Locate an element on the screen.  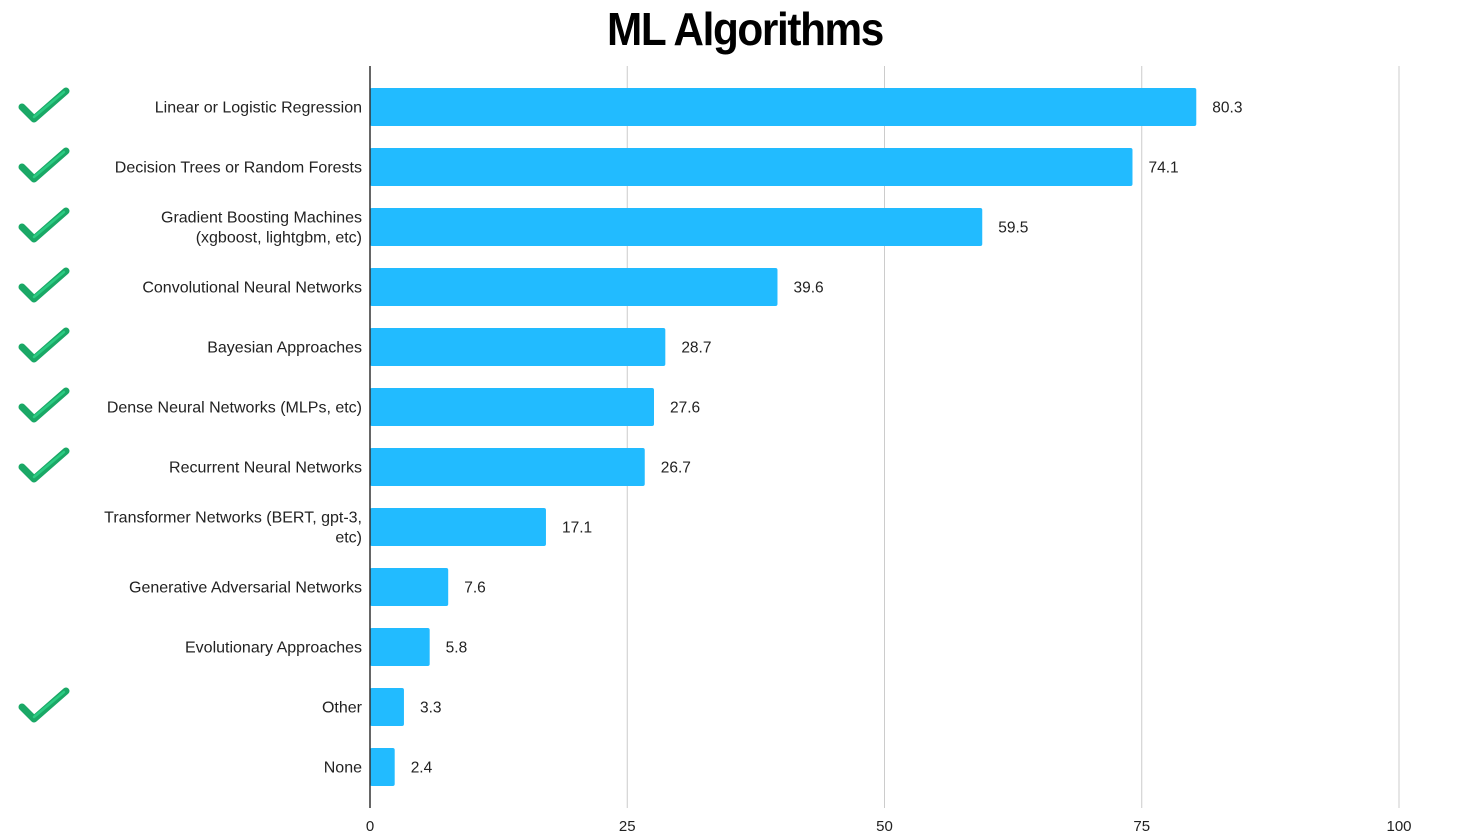
value-label: 3.3 is located at coordinates (431, 708).